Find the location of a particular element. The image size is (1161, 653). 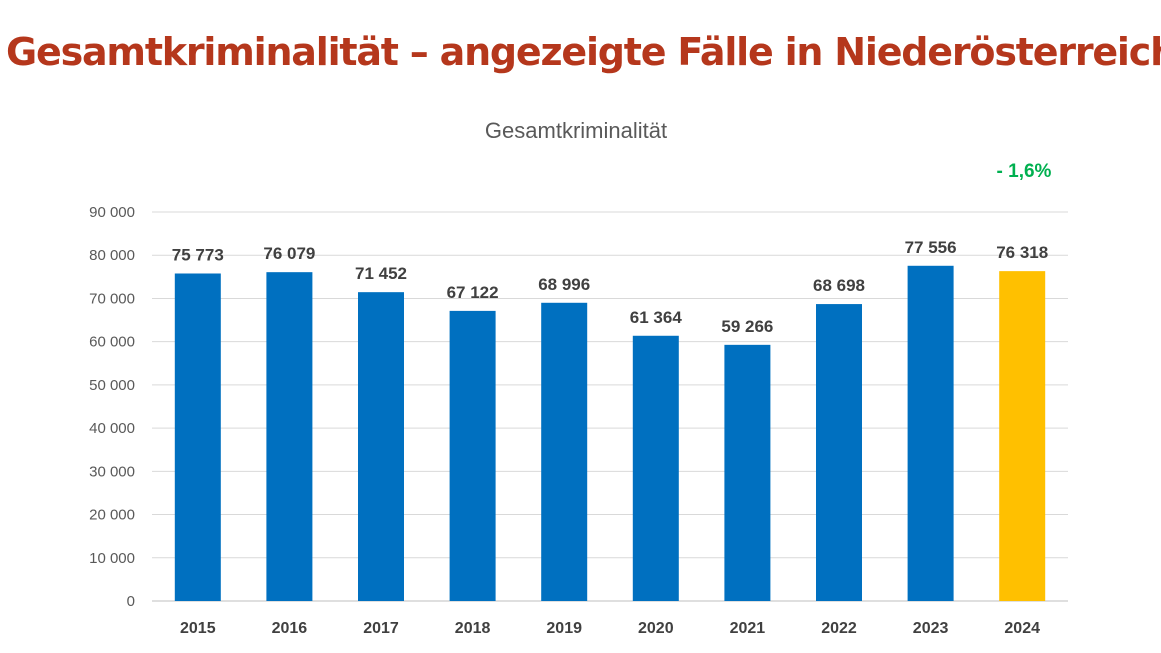

category-label-2021: 2021 is located at coordinates (748, 628).